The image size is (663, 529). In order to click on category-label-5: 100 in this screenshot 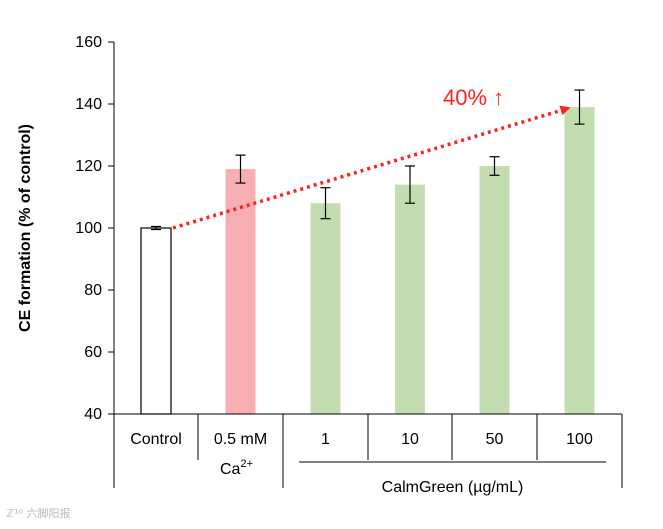, I will do `click(579, 439)`.